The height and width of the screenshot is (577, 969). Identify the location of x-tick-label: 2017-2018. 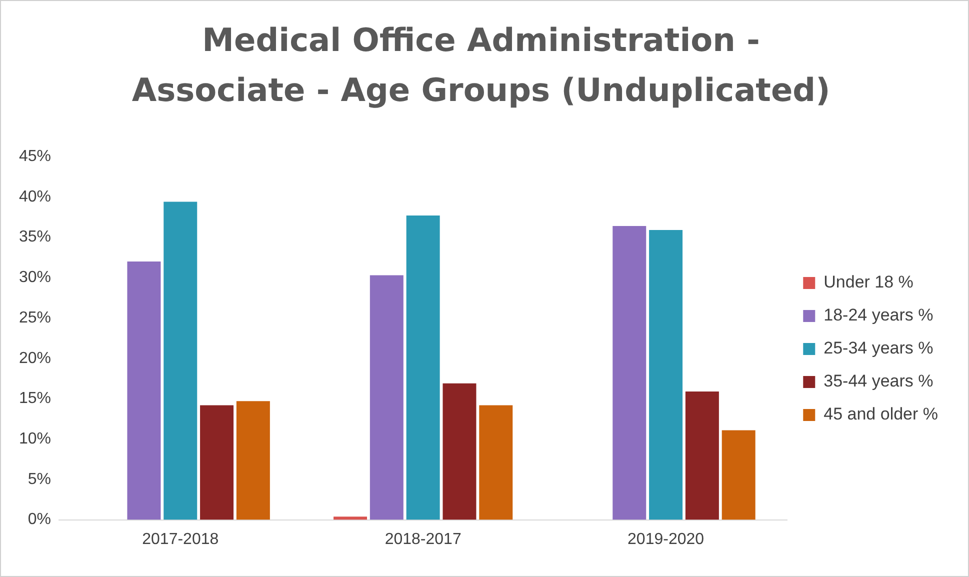
(180, 539).